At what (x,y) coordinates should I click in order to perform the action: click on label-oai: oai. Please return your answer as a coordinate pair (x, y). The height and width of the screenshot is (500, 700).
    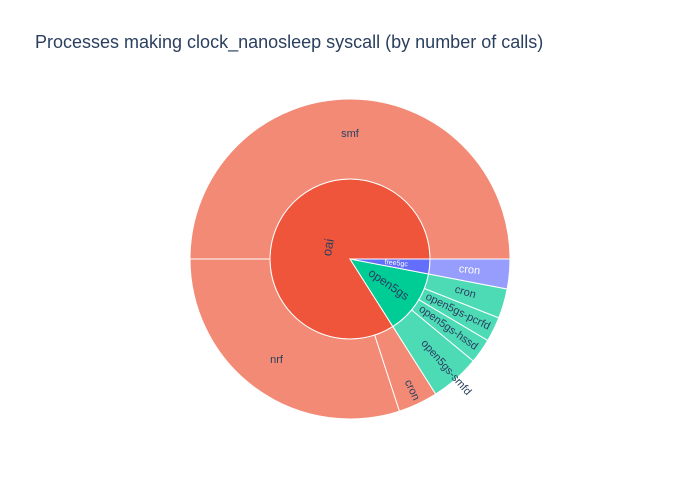
    Looking at the image, I should click on (328, 247).